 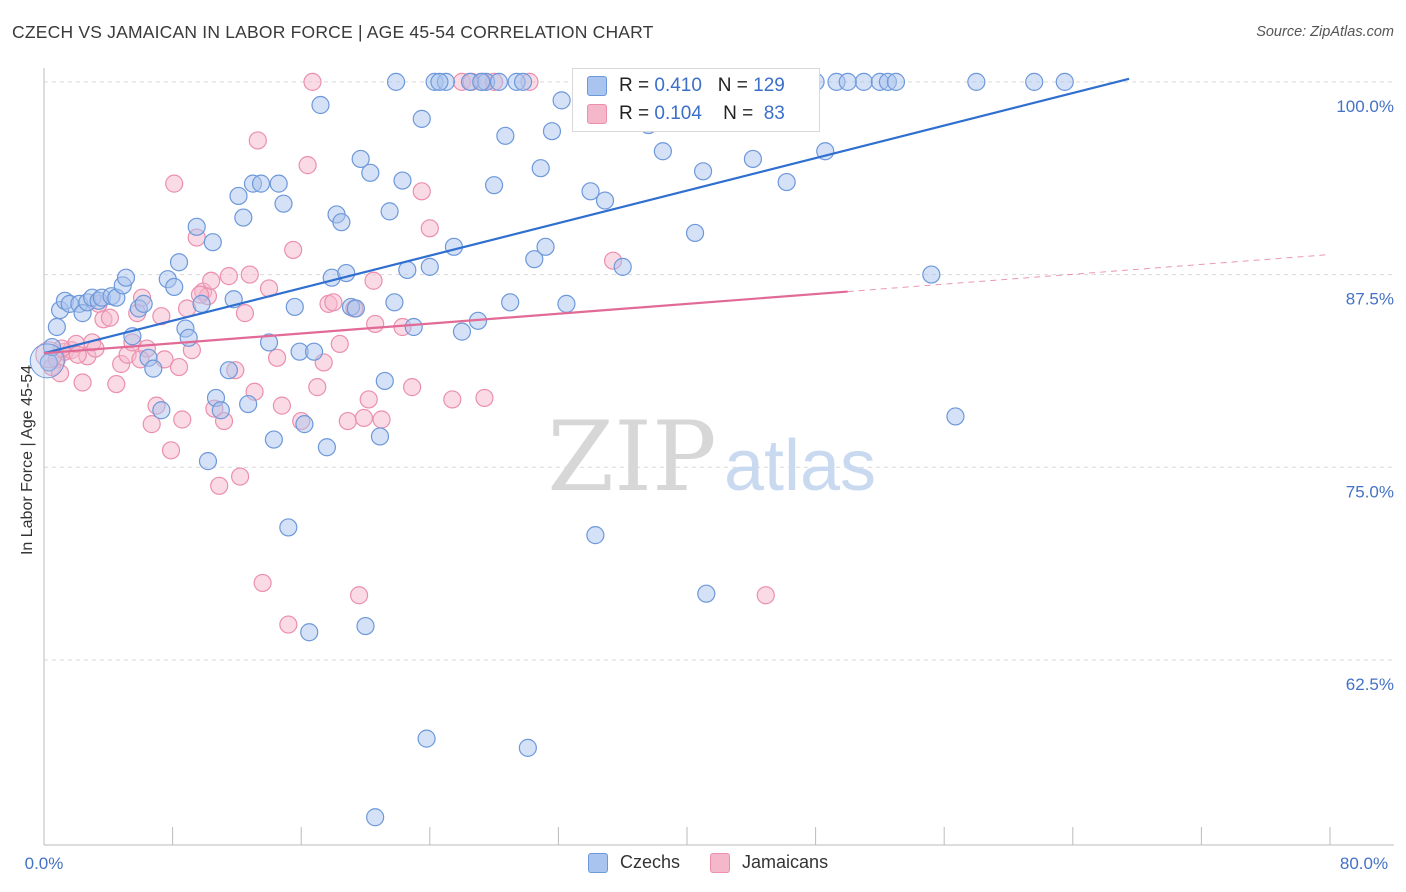 What do you see at coordinates (1364, 863) in the screenshot?
I see `x-tick-label-max: 80.0%` at bounding box center [1364, 863].